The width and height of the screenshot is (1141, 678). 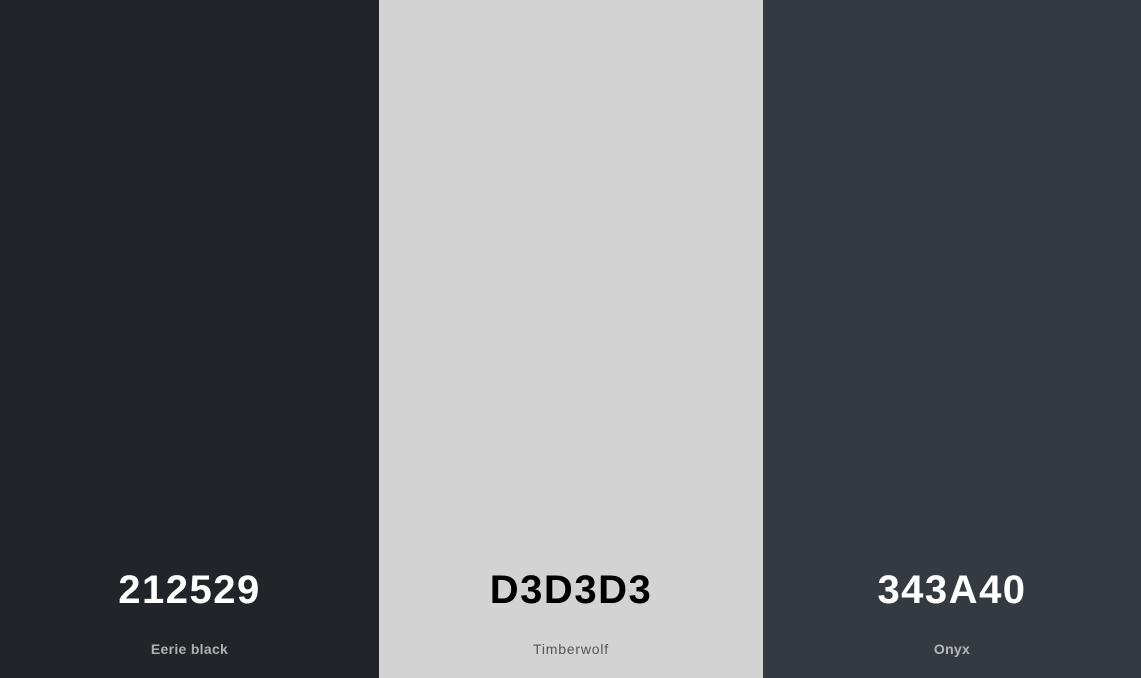 What do you see at coordinates (189, 649) in the screenshot?
I see `color-name: Eerie black` at bounding box center [189, 649].